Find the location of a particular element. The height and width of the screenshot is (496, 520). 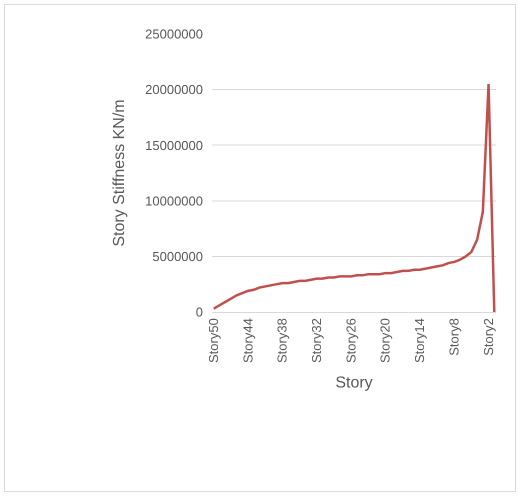

x-tick-label: Story38 is located at coordinates (282, 341).